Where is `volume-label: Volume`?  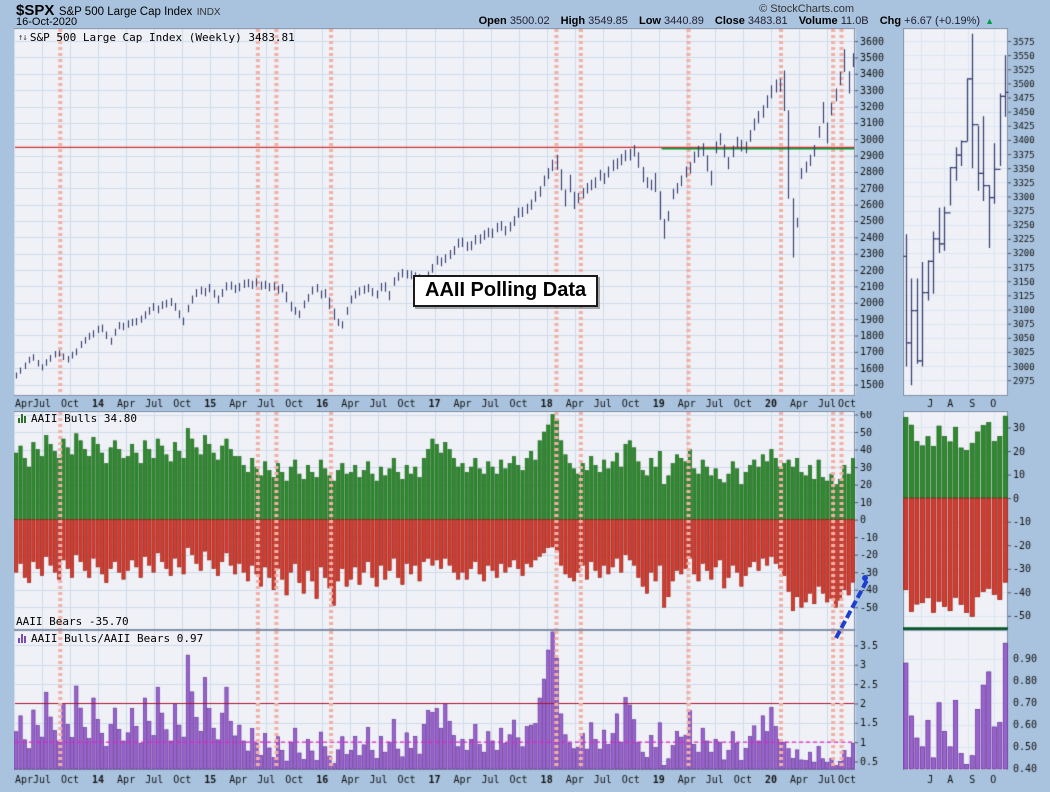
volume-label: Volume is located at coordinates (818, 21).